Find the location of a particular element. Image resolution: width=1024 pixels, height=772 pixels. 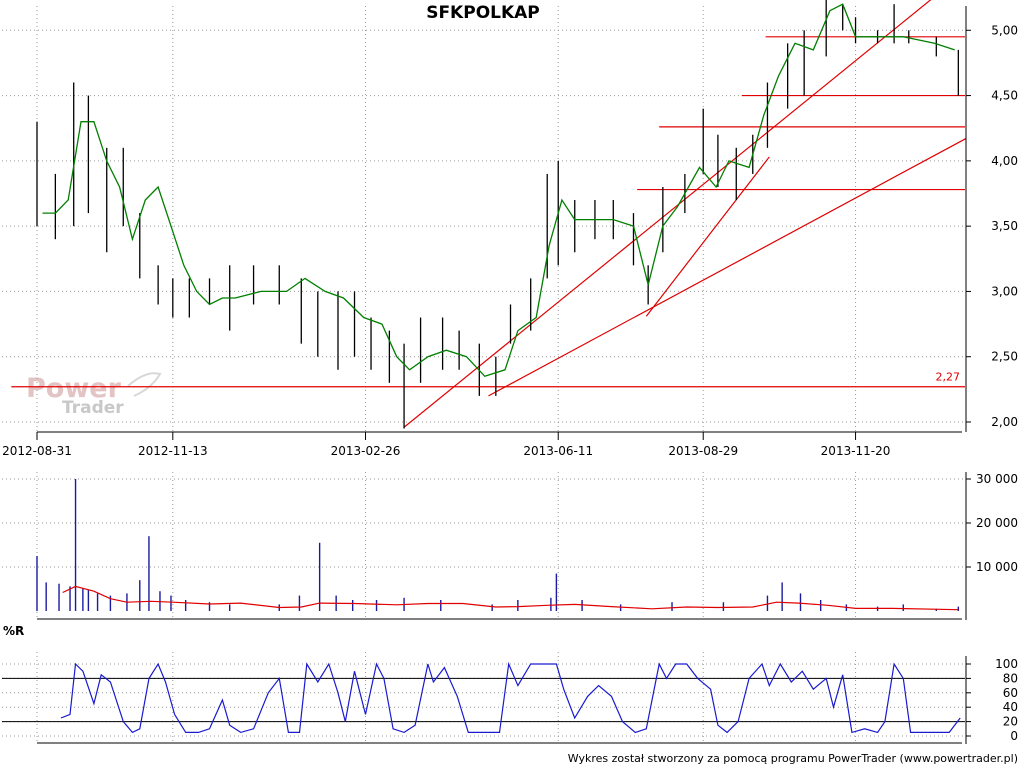

williams-r-panel-title: %R is located at coordinates (13, 631).